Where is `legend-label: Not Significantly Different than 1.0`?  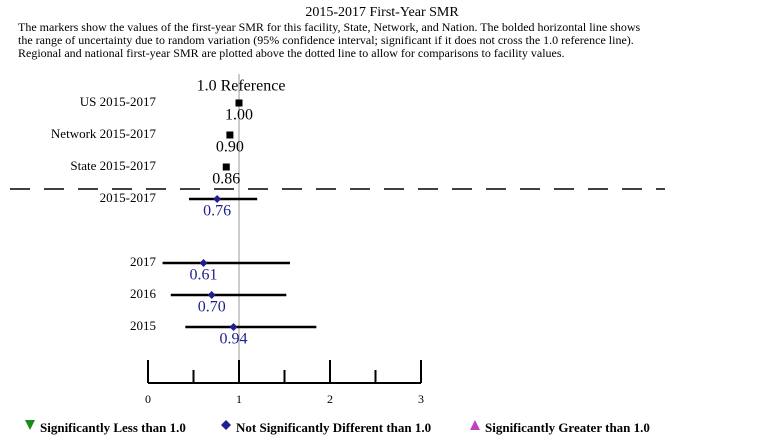 legend-label: Not Significantly Different than 1.0 is located at coordinates (333, 427).